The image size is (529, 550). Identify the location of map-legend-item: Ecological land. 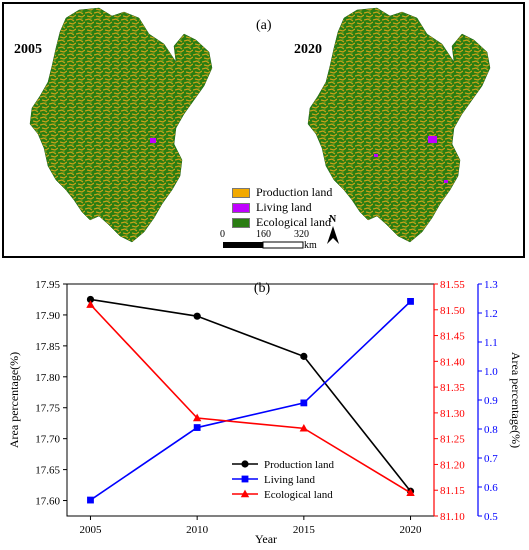
(282, 222).